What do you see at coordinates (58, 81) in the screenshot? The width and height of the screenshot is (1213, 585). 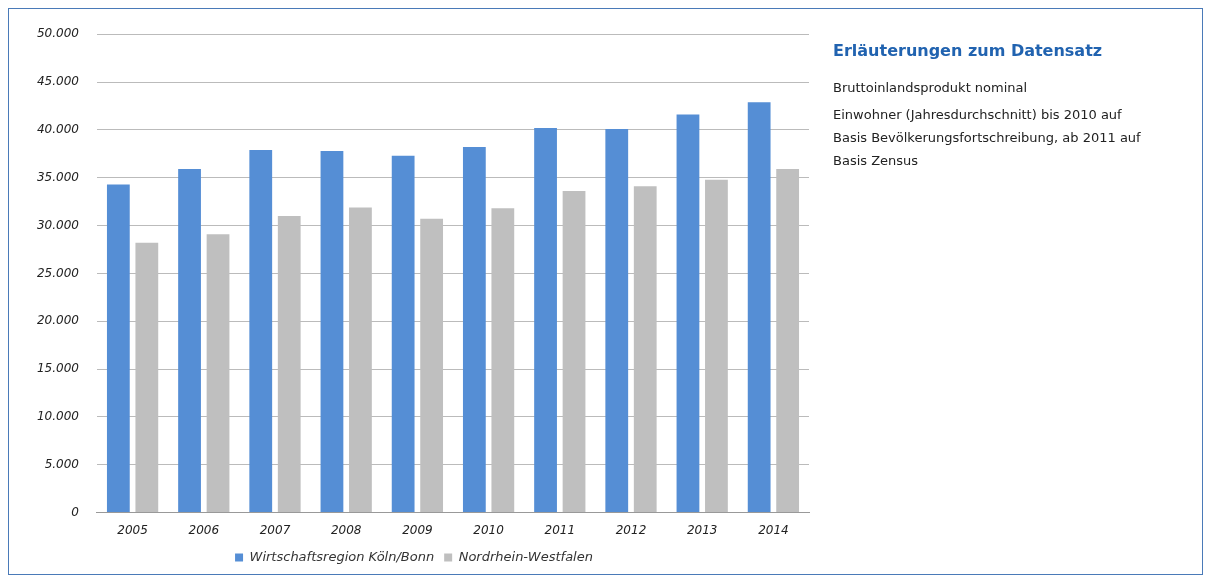 I see `y-tick-label: 45.000` at bounding box center [58, 81].